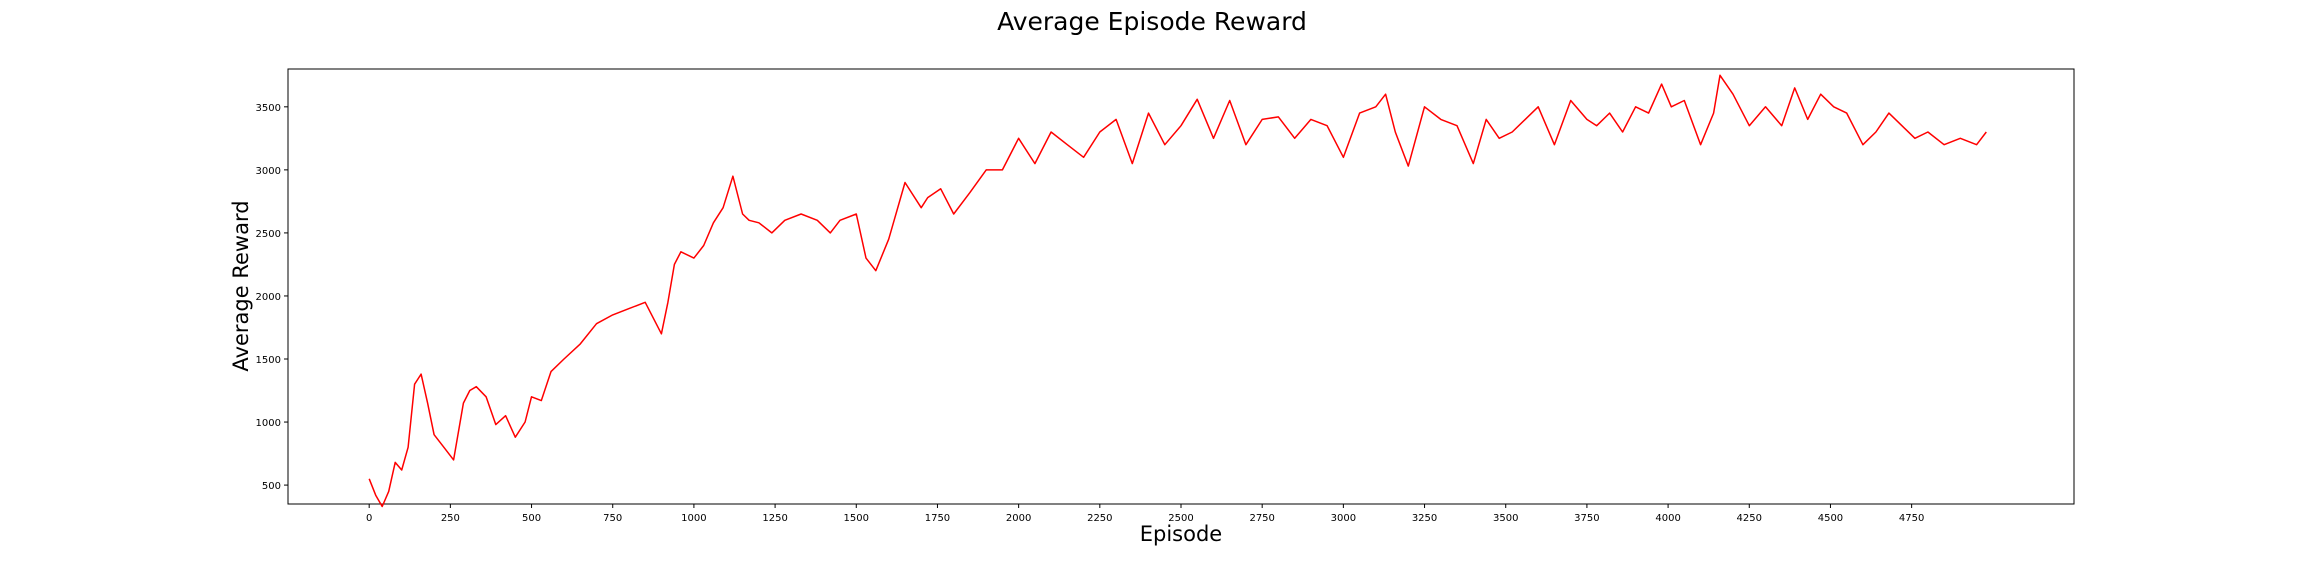 The height and width of the screenshot is (576, 2304). What do you see at coordinates (531, 518) in the screenshot?
I see `x-tick-label: 500` at bounding box center [531, 518].